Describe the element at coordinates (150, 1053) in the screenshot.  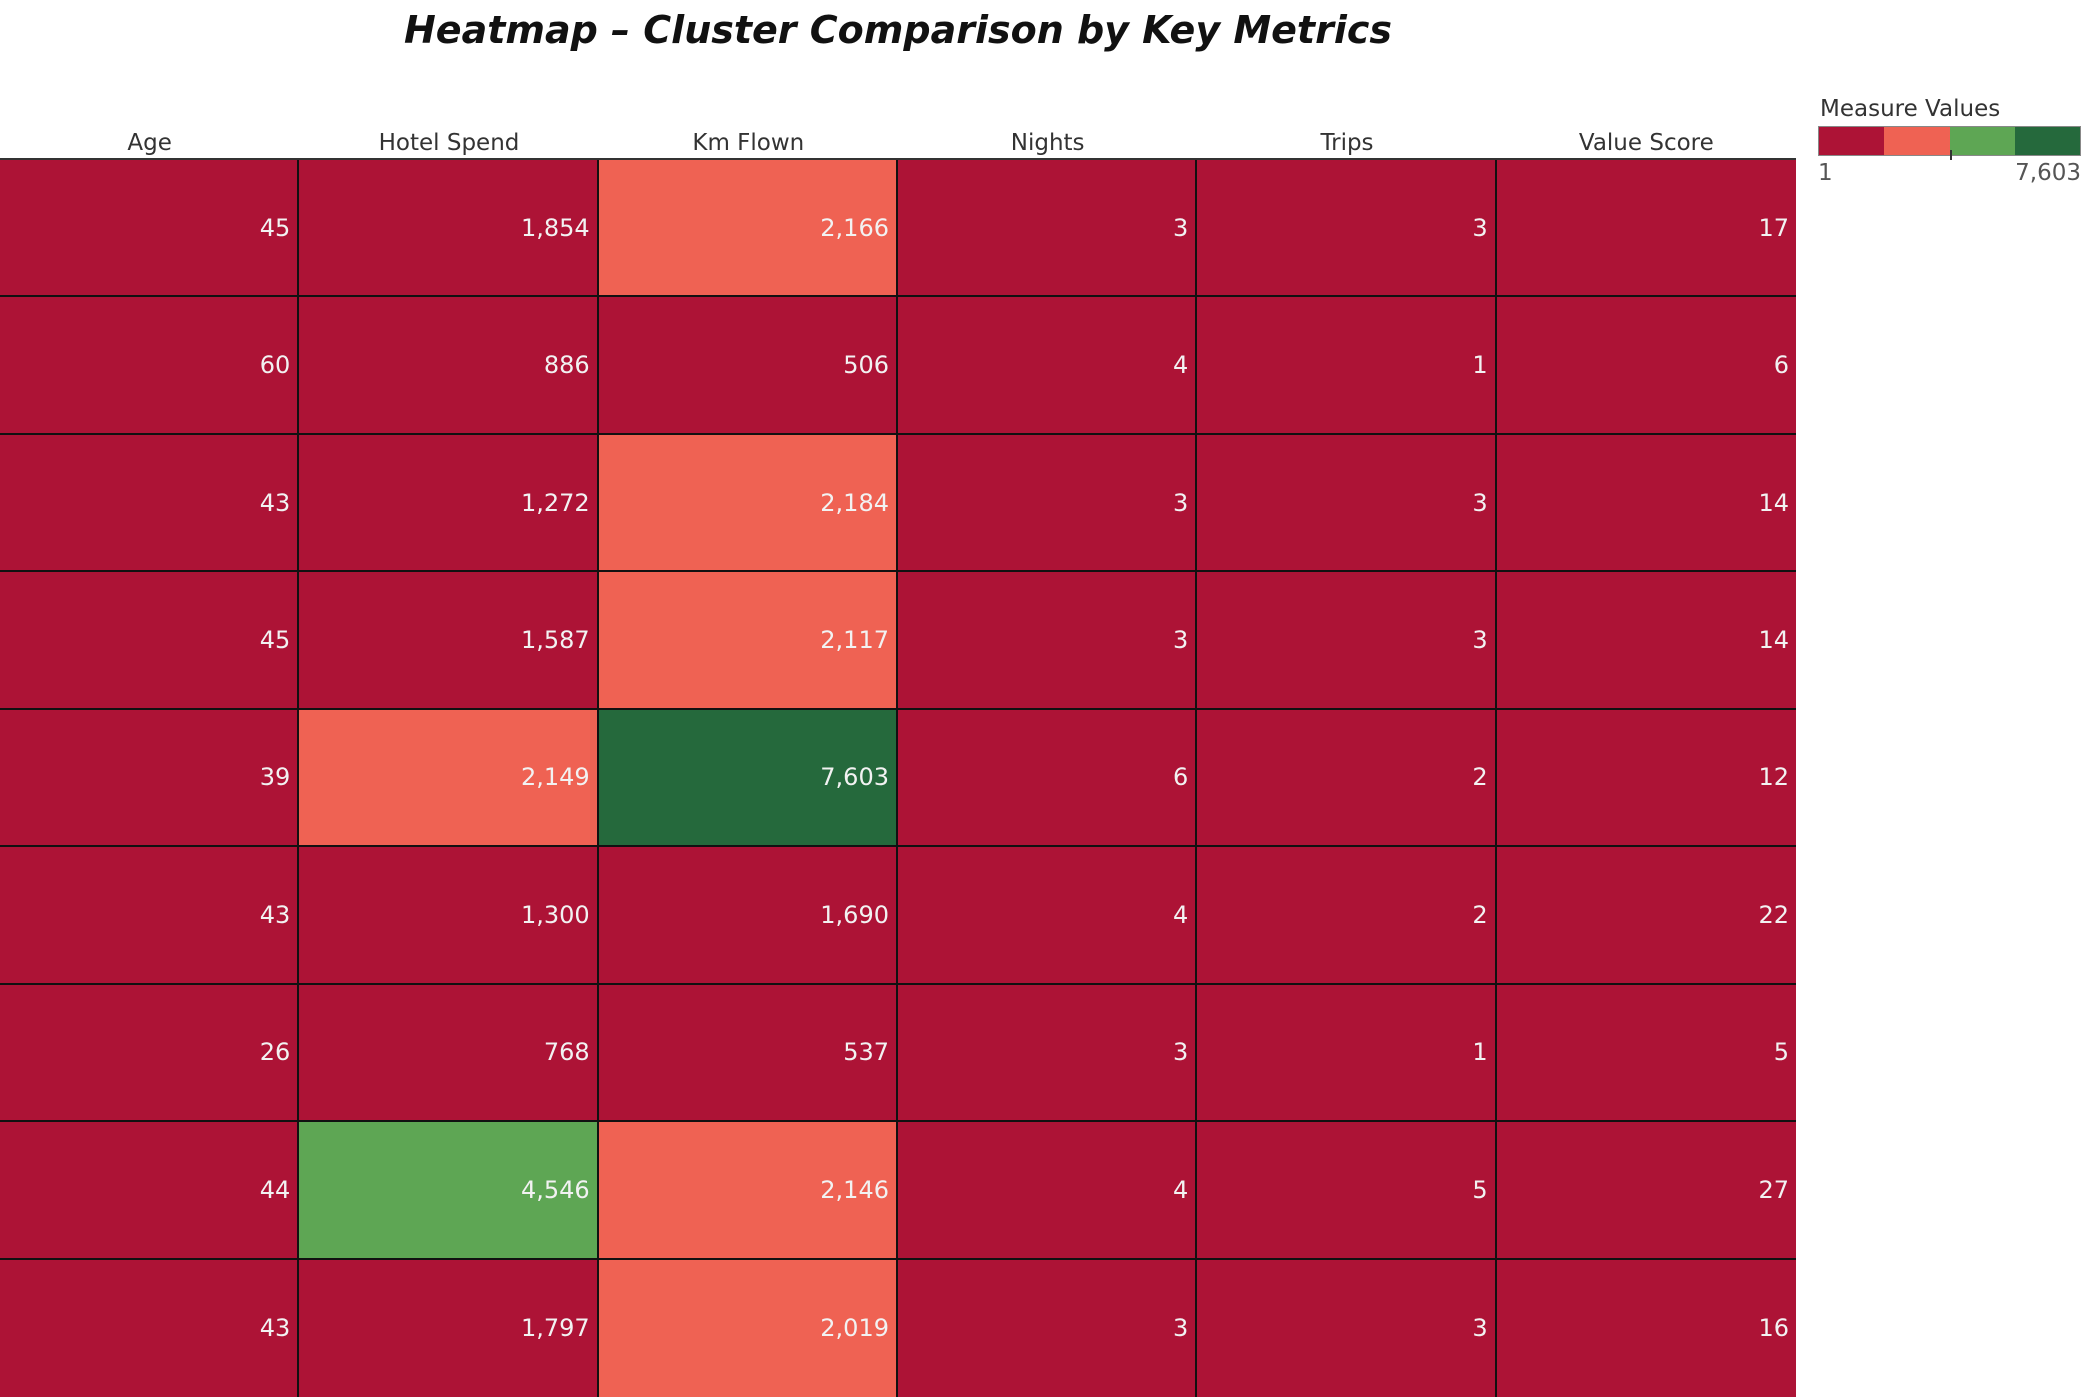
I see `heatmap-cell: 26` at that location.